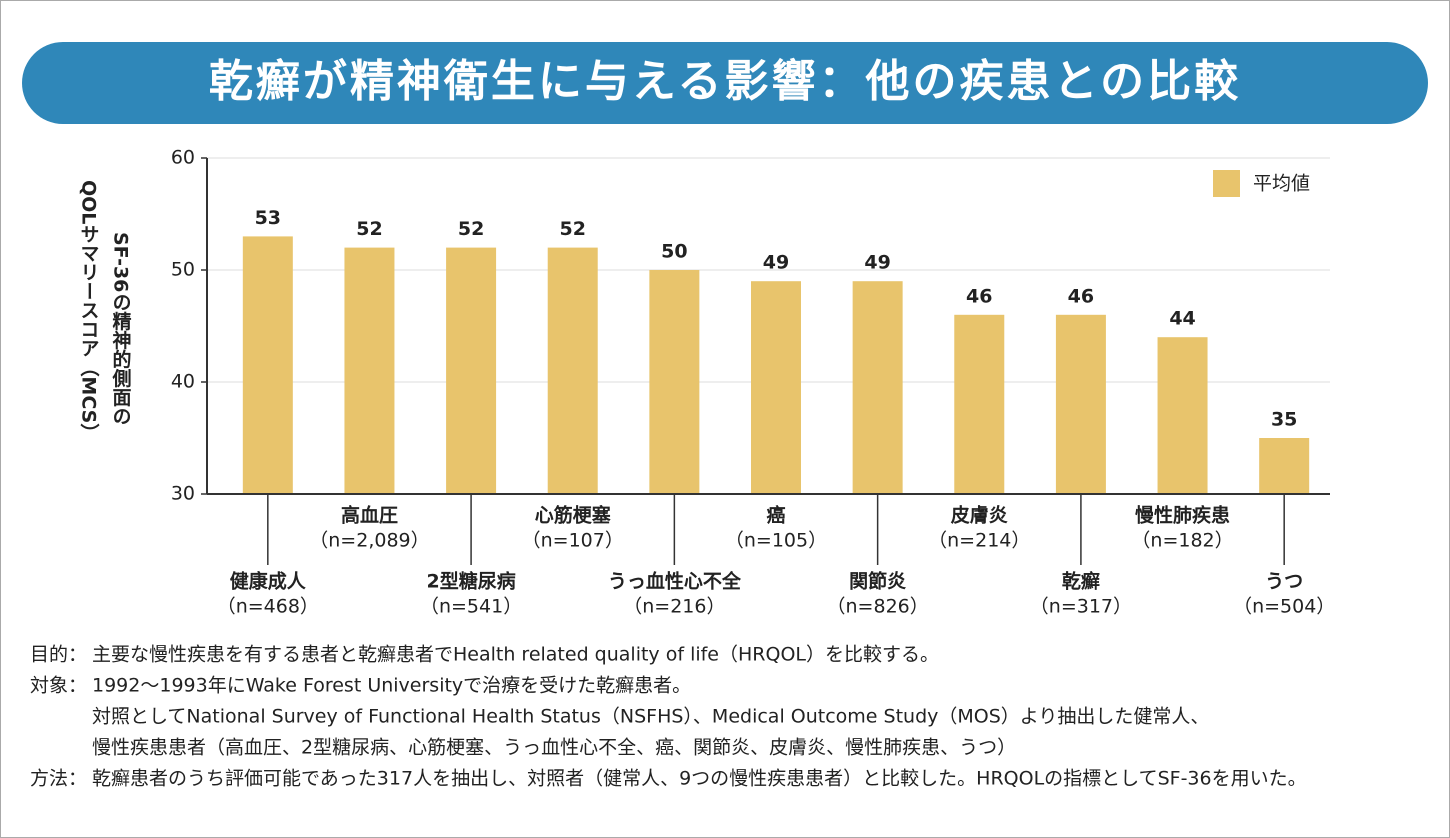 This screenshot has width=1450, height=838. I want to click on x-tick-note: （n=214）, so click(979, 541).